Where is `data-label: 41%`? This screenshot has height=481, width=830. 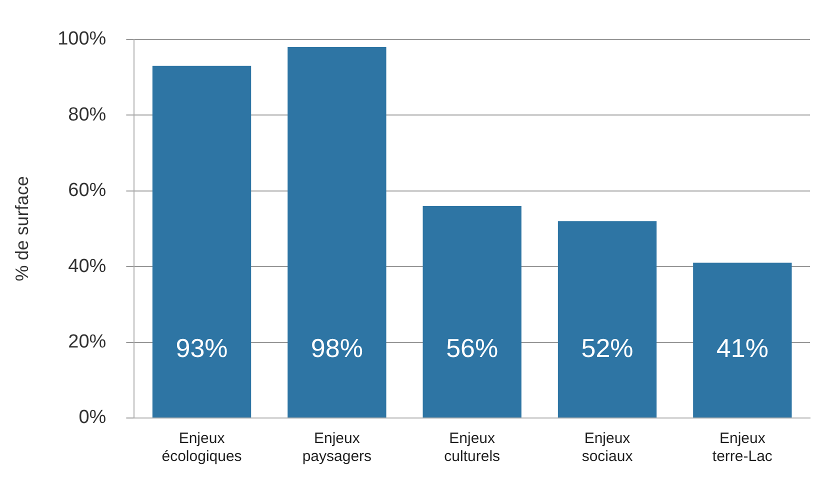
data-label: 41% is located at coordinates (742, 348).